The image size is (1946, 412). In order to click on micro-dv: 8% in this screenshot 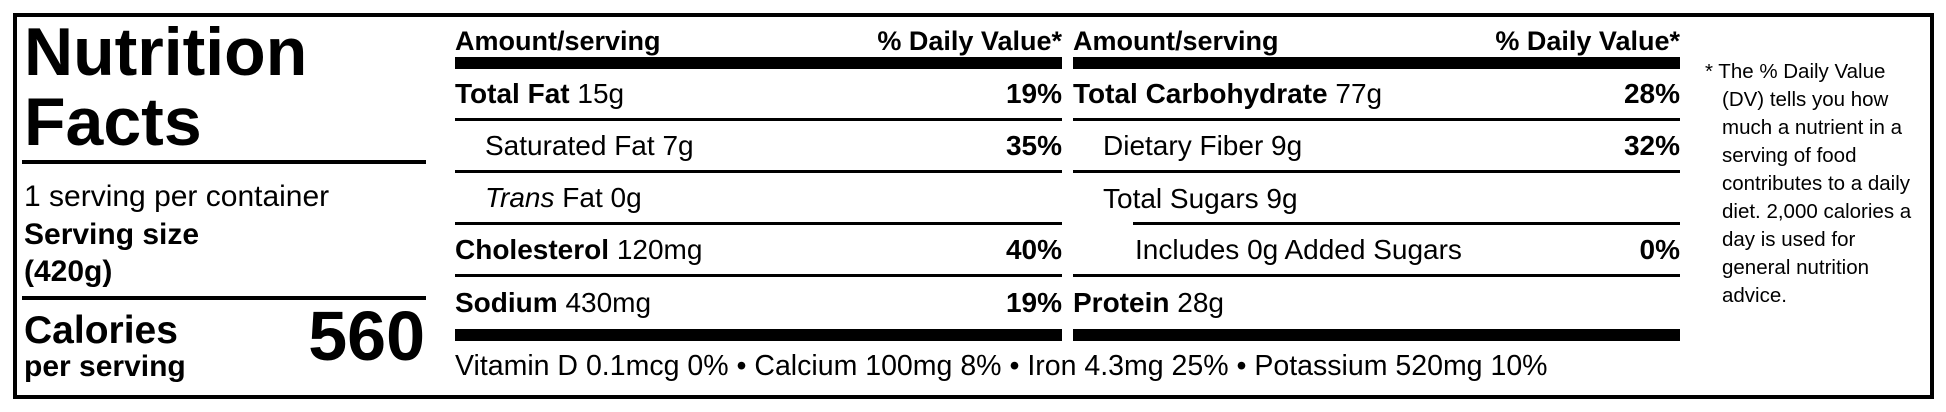, I will do `click(981, 366)`.